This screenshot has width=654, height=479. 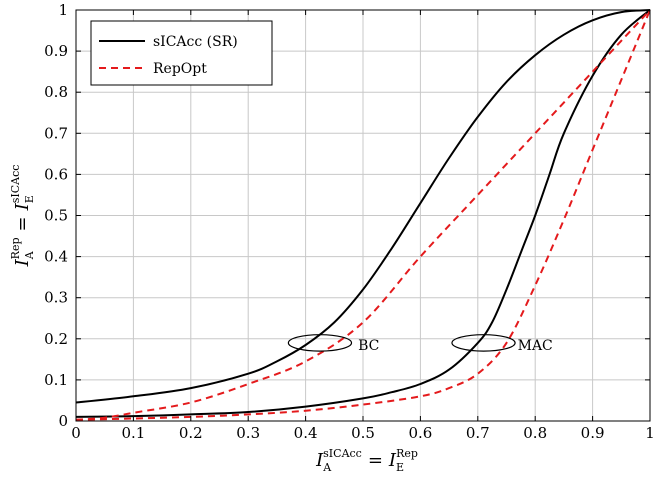 What do you see at coordinates (366, 460) in the screenshot?
I see `x-axis-label: IAsICAcc = IERep` at bounding box center [366, 460].